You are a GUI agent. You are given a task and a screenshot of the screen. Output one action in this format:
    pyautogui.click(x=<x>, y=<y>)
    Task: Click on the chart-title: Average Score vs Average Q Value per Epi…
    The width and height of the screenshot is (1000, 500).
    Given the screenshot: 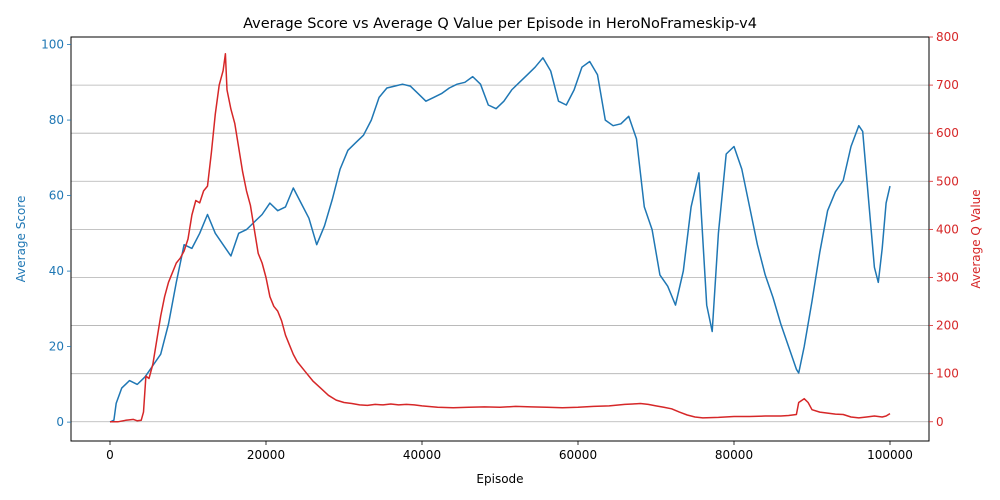 What is the action you would take?
    pyautogui.click(x=500, y=24)
    